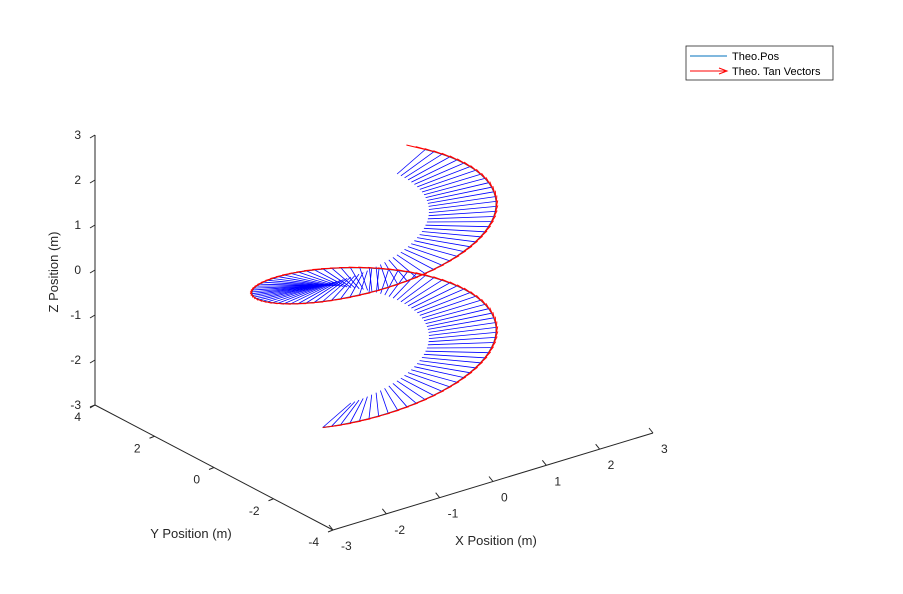 This screenshot has width=903, height=594. What do you see at coordinates (498, 490) in the screenshot?
I see `x-ticks: -3 -2 -1 0 1 2 3` at bounding box center [498, 490].